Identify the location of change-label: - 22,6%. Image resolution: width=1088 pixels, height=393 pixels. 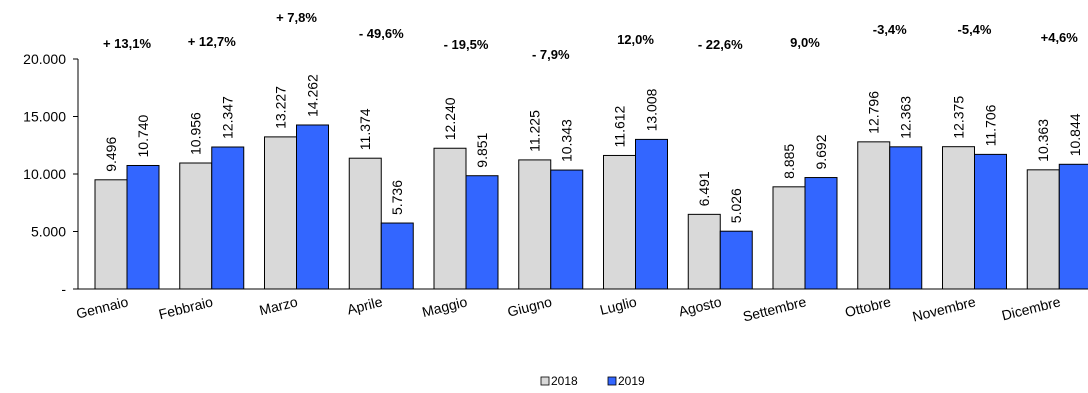
(720, 44).